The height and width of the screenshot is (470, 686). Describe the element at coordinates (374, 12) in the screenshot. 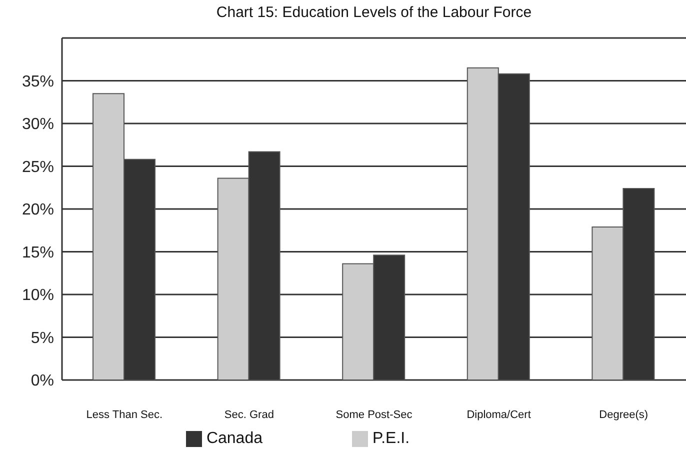

I see `chart-title: Chart 15: Education Levels of the Labour Force` at that location.